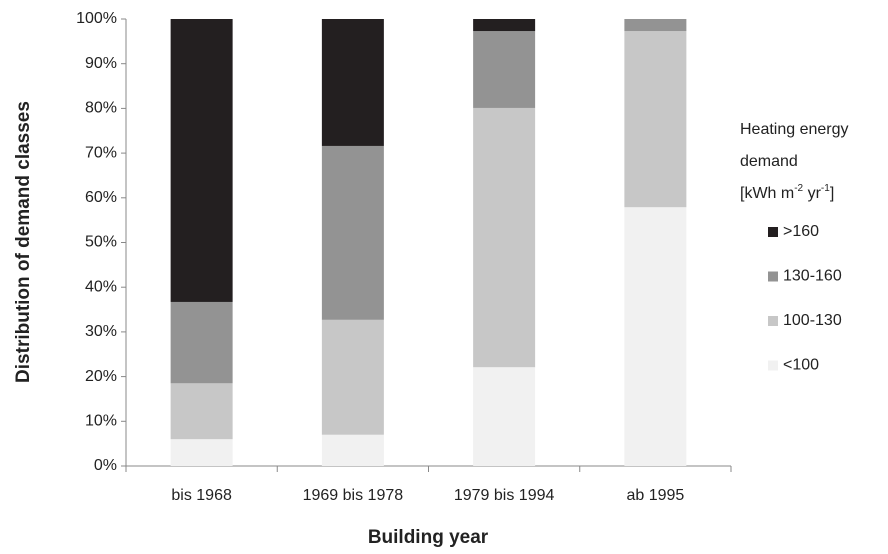  I want to click on y-tick-label: 80%, so click(101, 108).